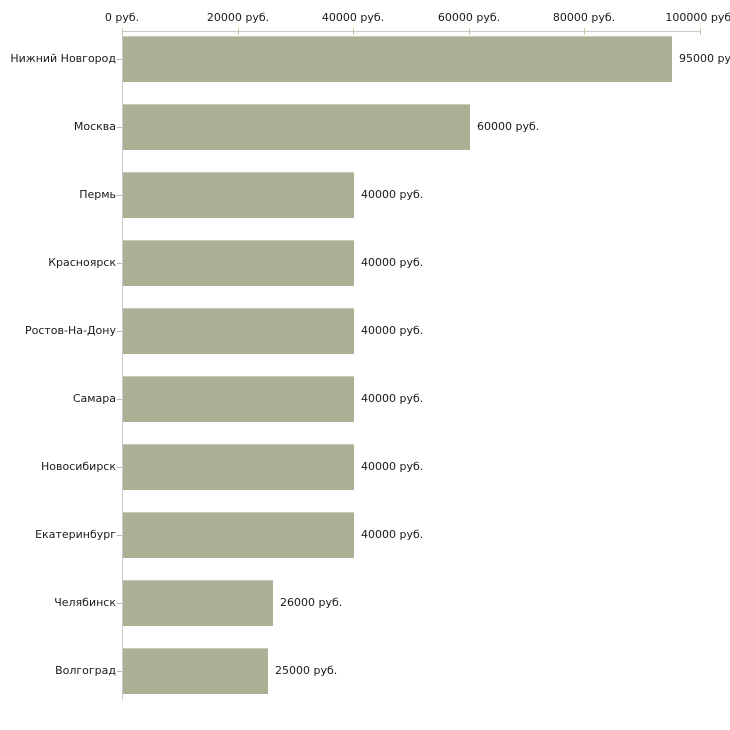  What do you see at coordinates (94, 126) in the screenshot?
I see `category-label: Москва` at bounding box center [94, 126].